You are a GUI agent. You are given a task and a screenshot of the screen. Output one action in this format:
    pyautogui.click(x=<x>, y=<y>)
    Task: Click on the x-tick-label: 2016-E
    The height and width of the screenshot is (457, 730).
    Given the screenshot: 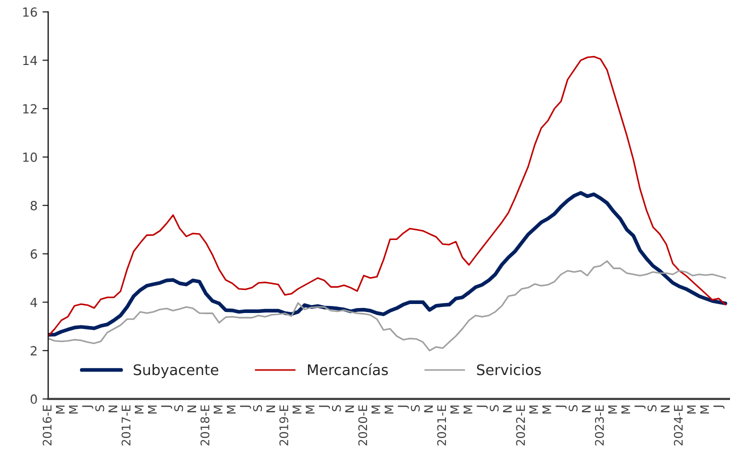 What is the action you would take?
    pyautogui.click(x=47, y=425)
    